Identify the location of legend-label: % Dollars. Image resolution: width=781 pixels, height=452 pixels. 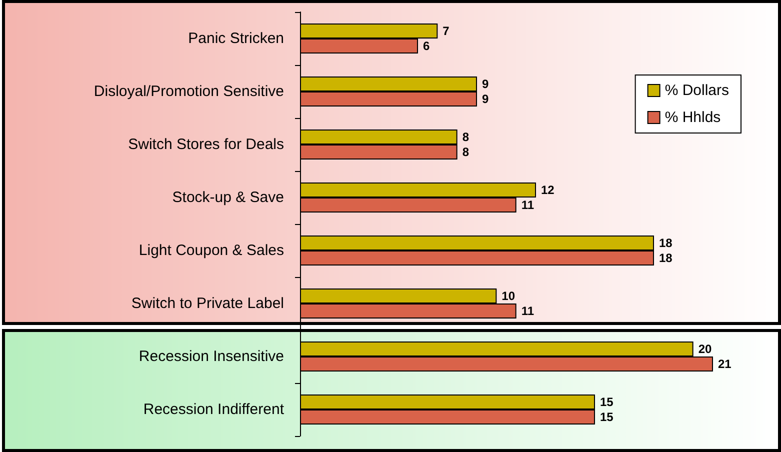
(697, 90).